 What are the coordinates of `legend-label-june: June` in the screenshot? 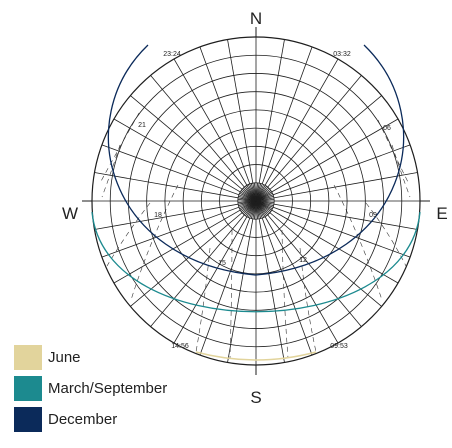 It's located at (64, 357).